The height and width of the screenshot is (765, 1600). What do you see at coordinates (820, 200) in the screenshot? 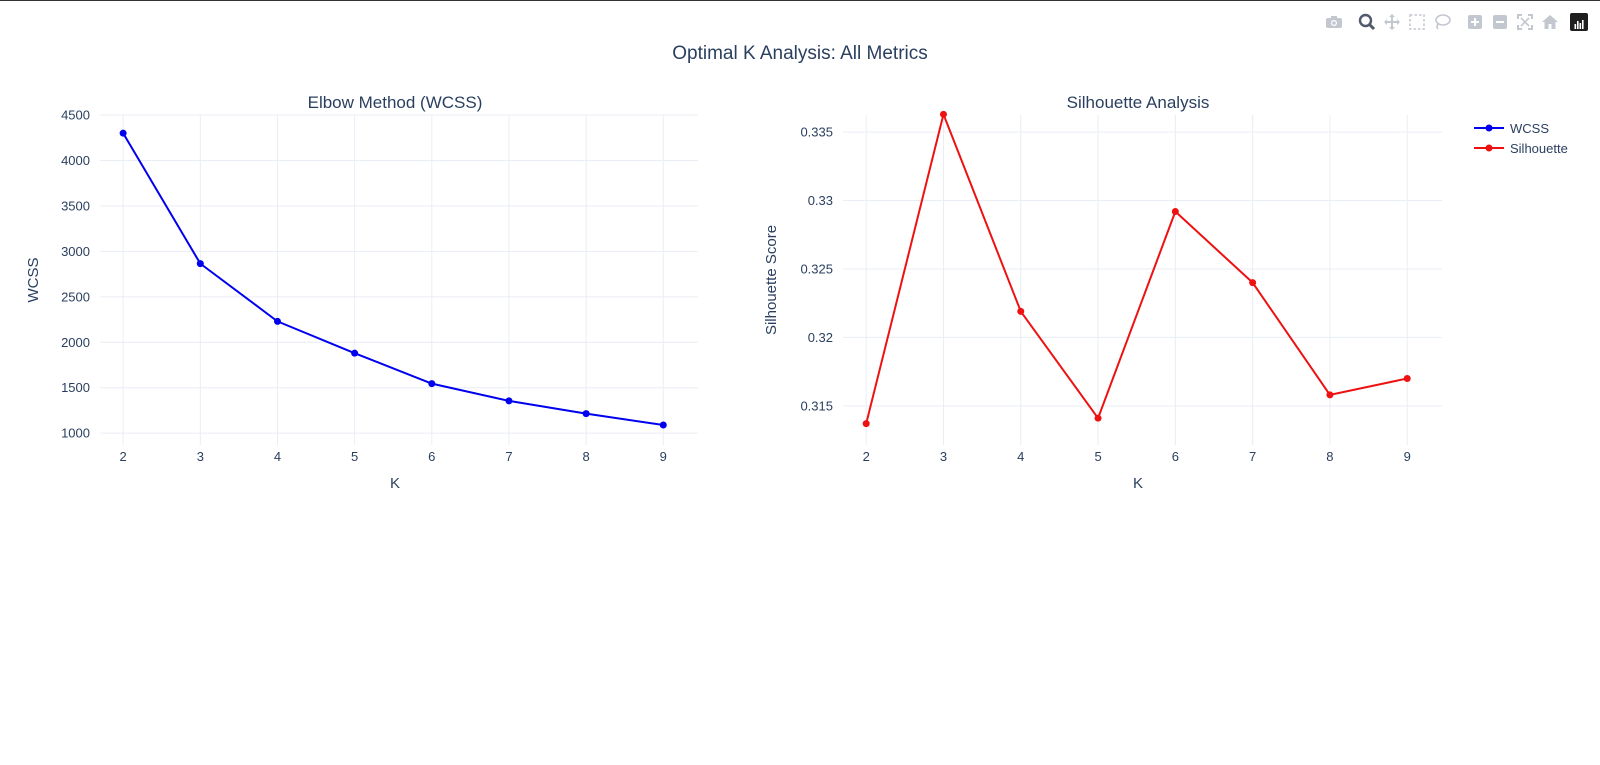
I see `silhouette-y-tick-label: 0.33` at bounding box center [820, 200].